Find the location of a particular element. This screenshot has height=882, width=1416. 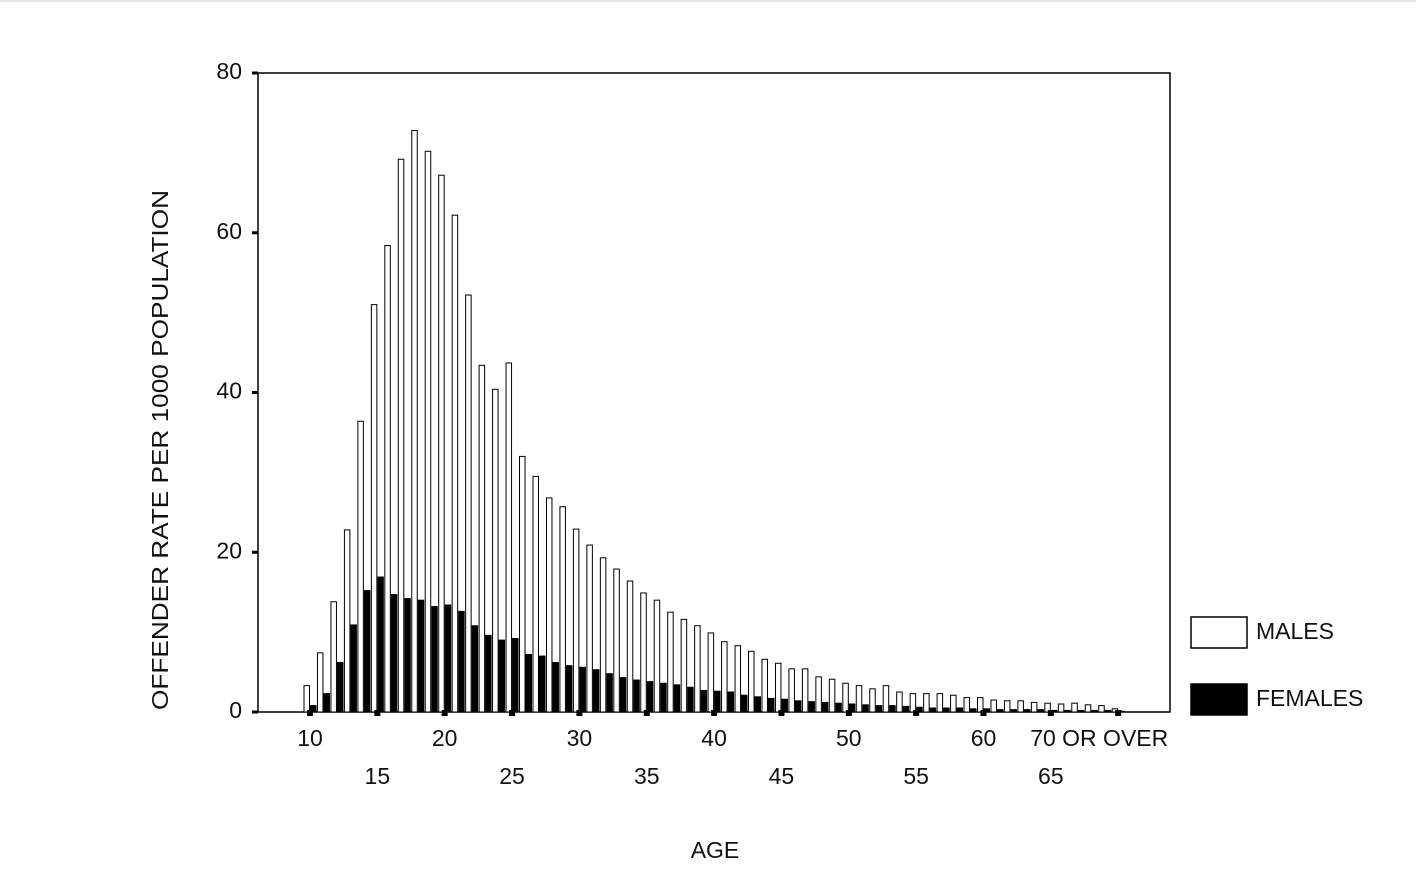

y-tick-label: 60 is located at coordinates (229, 231).